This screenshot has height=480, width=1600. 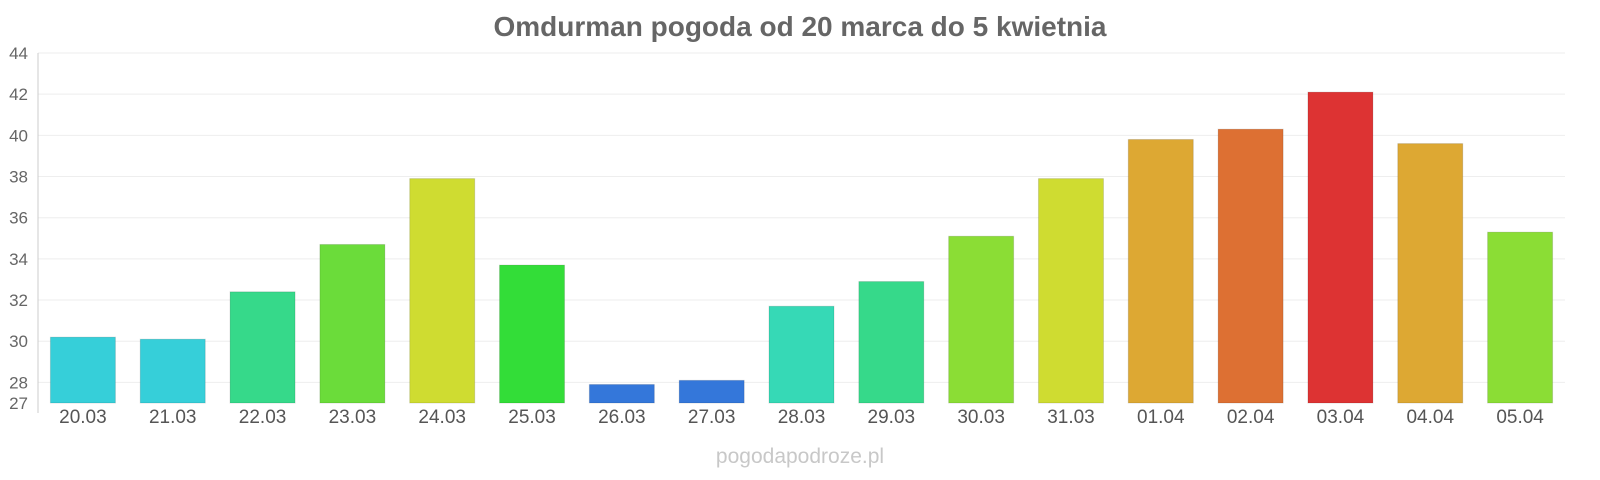 What do you see at coordinates (18, 403) in the screenshot?
I see `y-tick-label: 27` at bounding box center [18, 403].